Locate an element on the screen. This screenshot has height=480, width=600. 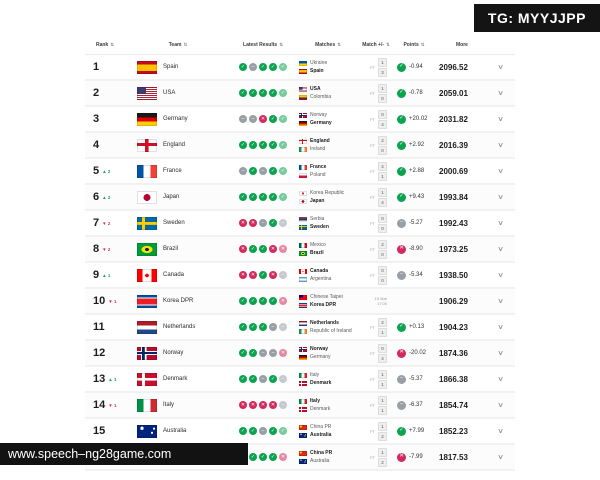
score-group: 4 1 is located at coordinates (382, 171).